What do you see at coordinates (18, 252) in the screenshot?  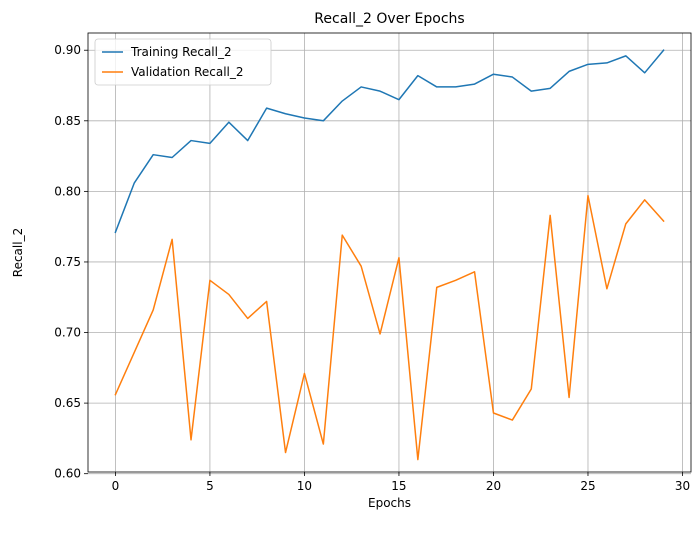 I see `y-axis-label: Recall_2` at bounding box center [18, 252].